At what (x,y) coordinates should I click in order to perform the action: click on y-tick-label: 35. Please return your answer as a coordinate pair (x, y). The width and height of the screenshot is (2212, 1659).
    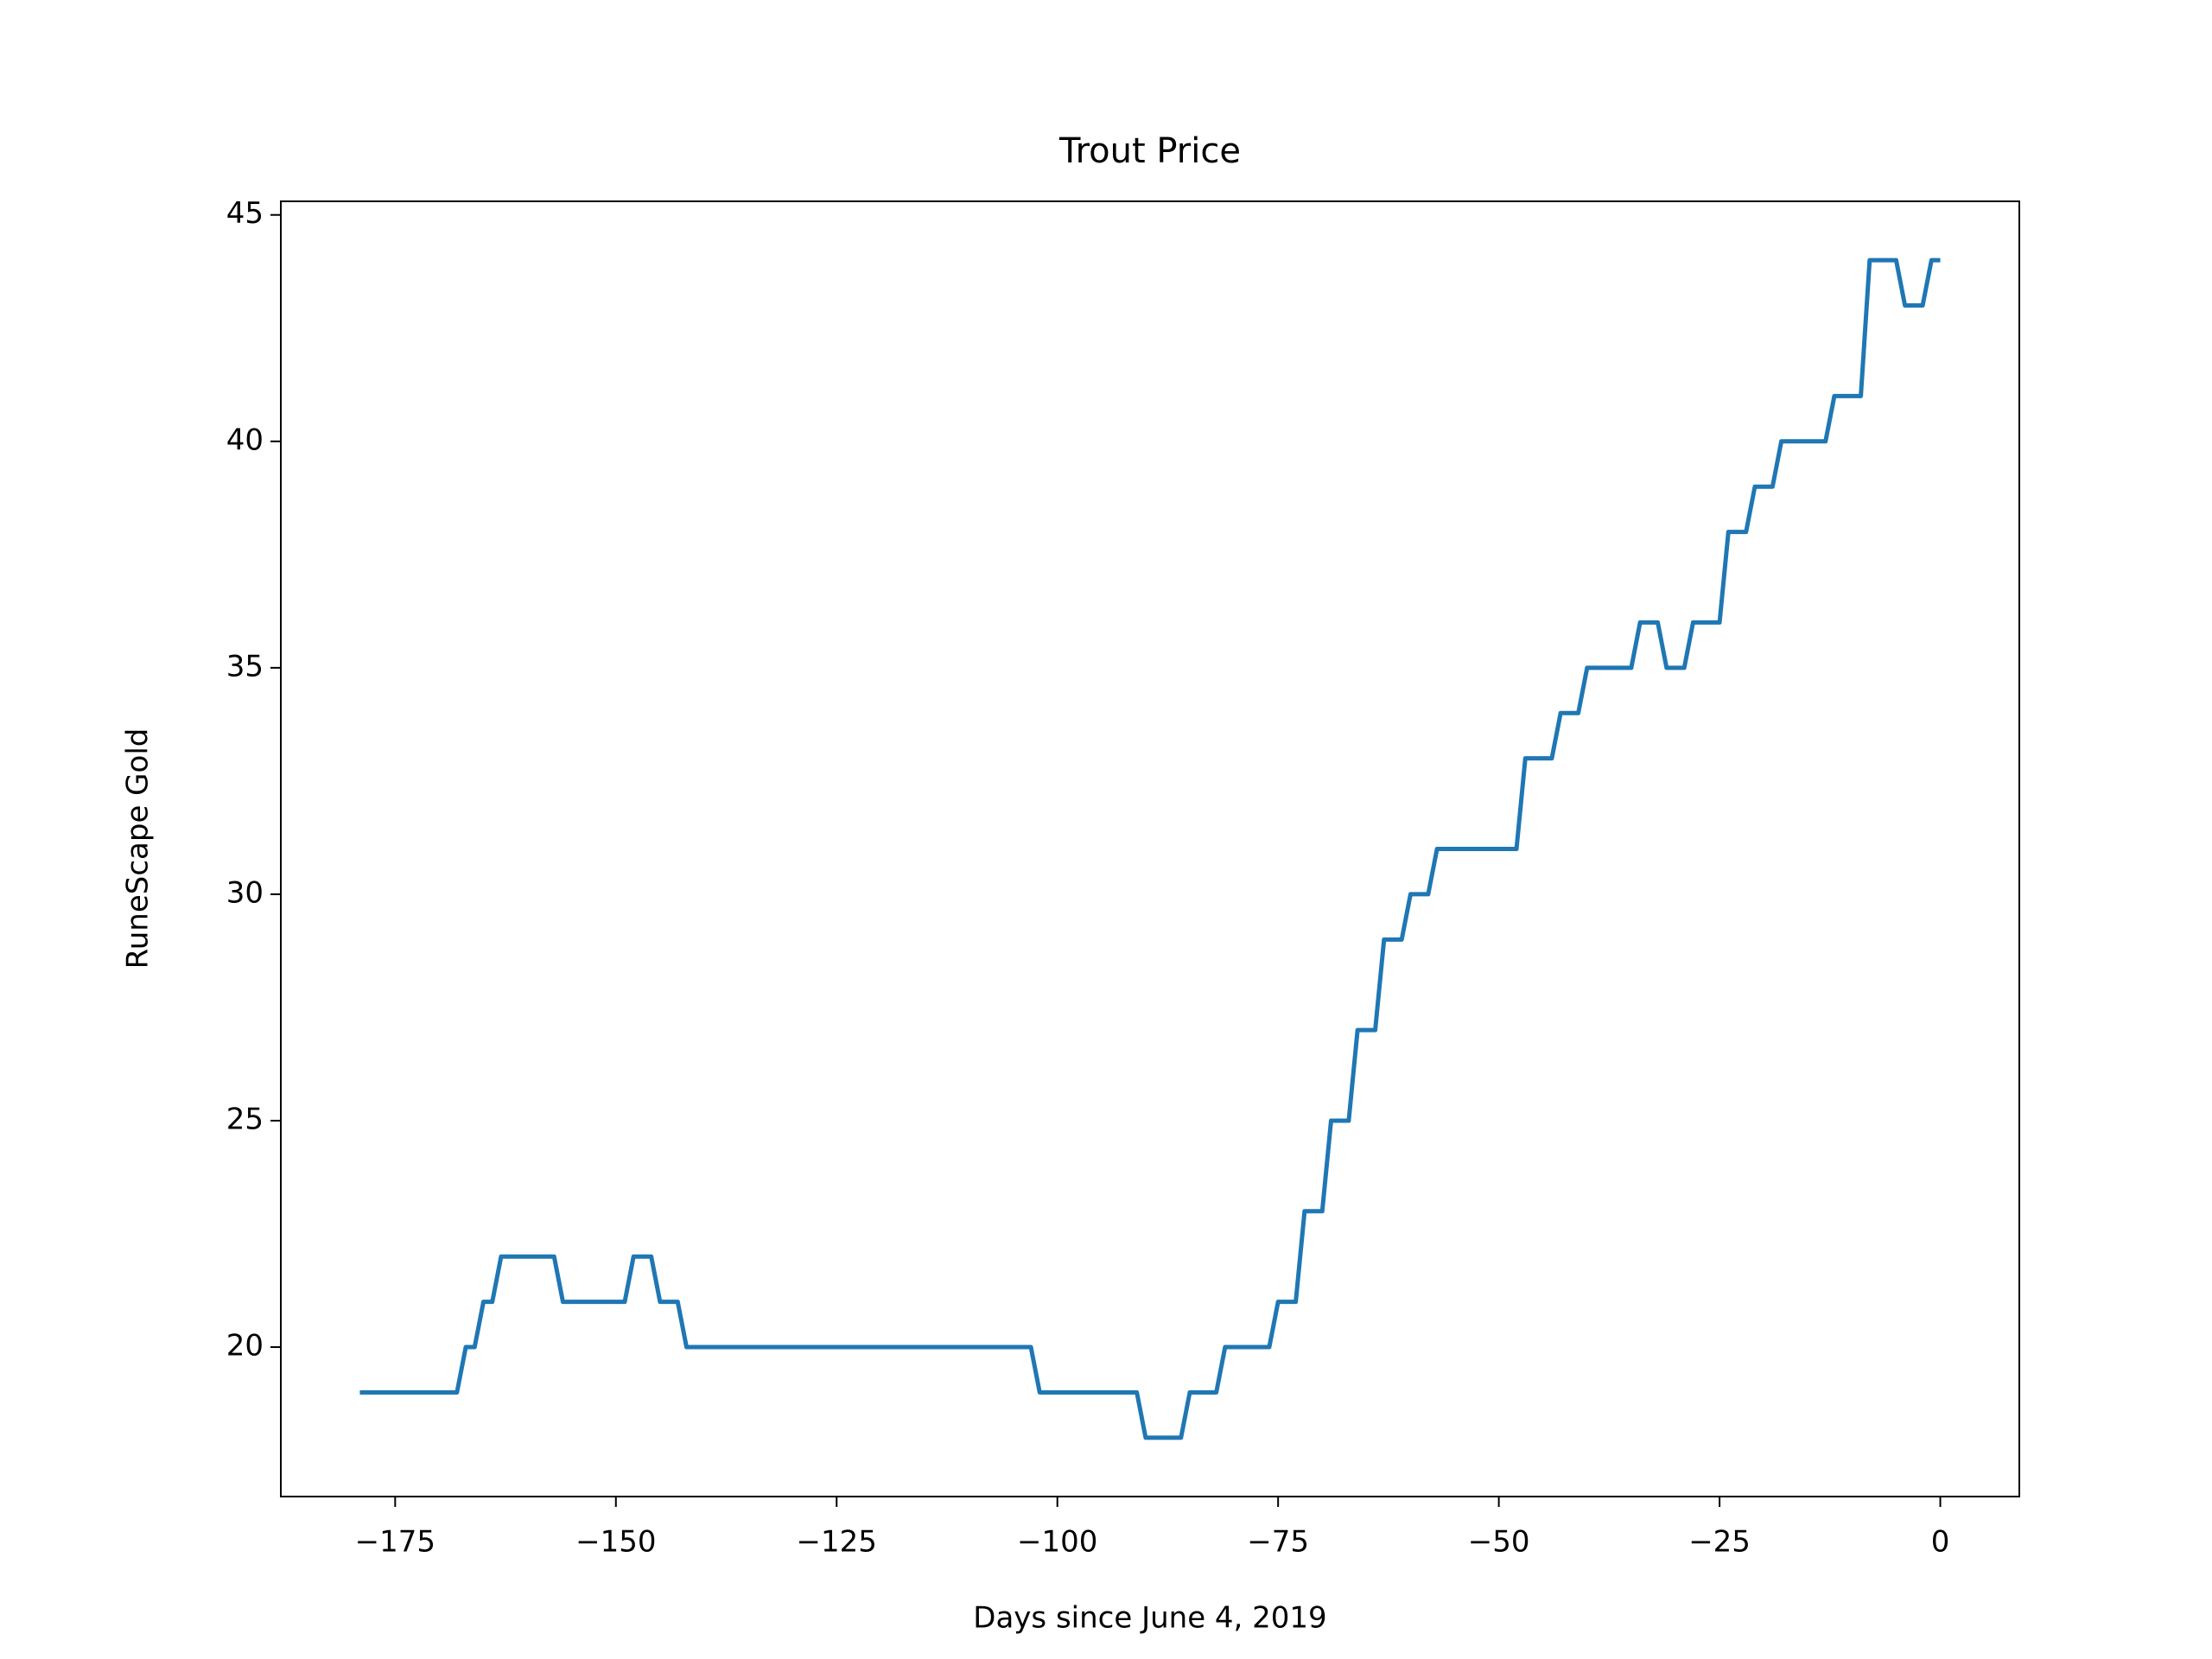
    Looking at the image, I should click on (245, 666).